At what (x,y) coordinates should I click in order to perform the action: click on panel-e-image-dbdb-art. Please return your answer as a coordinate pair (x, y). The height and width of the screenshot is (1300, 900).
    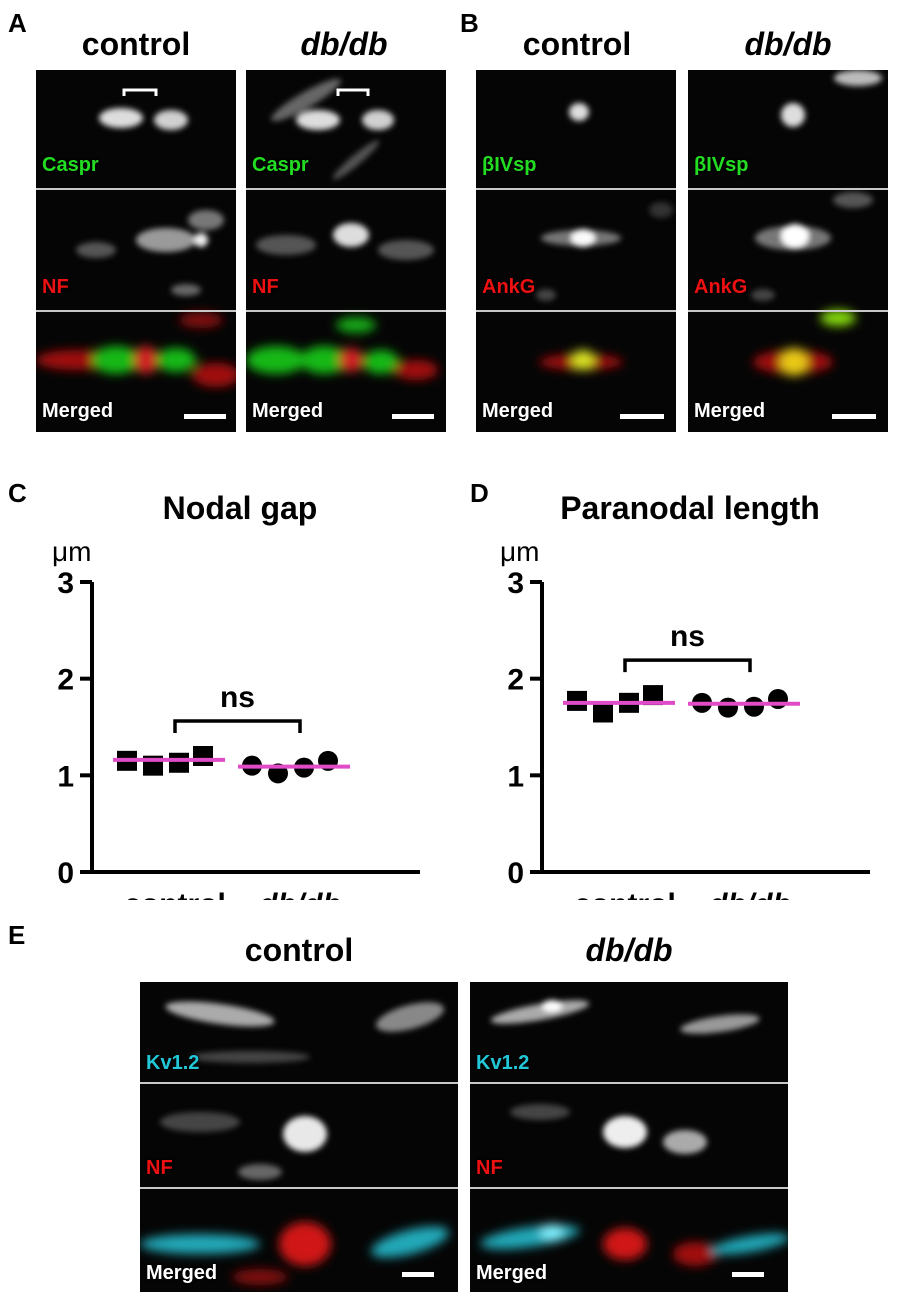
    Looking at the image, I should click on (634, 1133).